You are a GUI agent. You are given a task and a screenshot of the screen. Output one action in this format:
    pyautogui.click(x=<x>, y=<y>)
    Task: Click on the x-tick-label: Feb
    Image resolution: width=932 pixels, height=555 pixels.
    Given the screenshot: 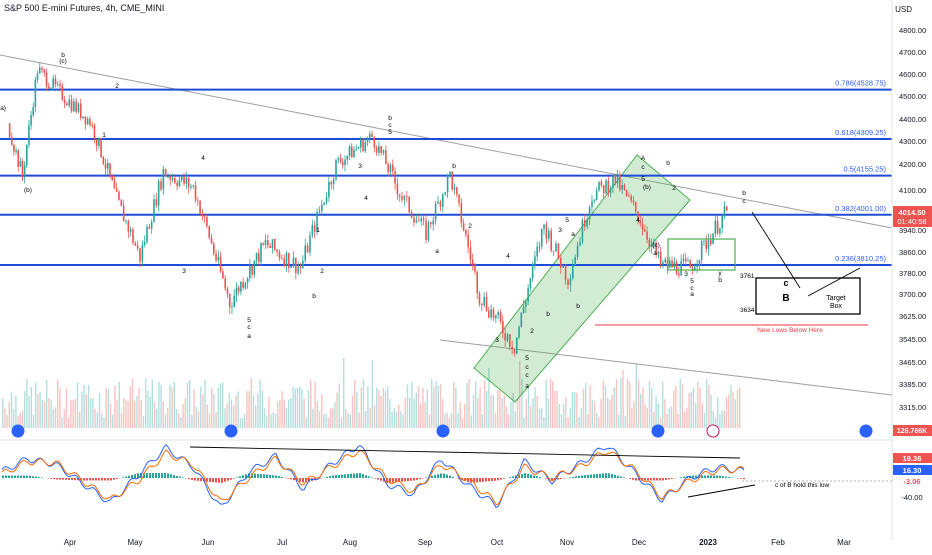 What is the action you would take?
    pyautogui.click(x=778, y=542)
    